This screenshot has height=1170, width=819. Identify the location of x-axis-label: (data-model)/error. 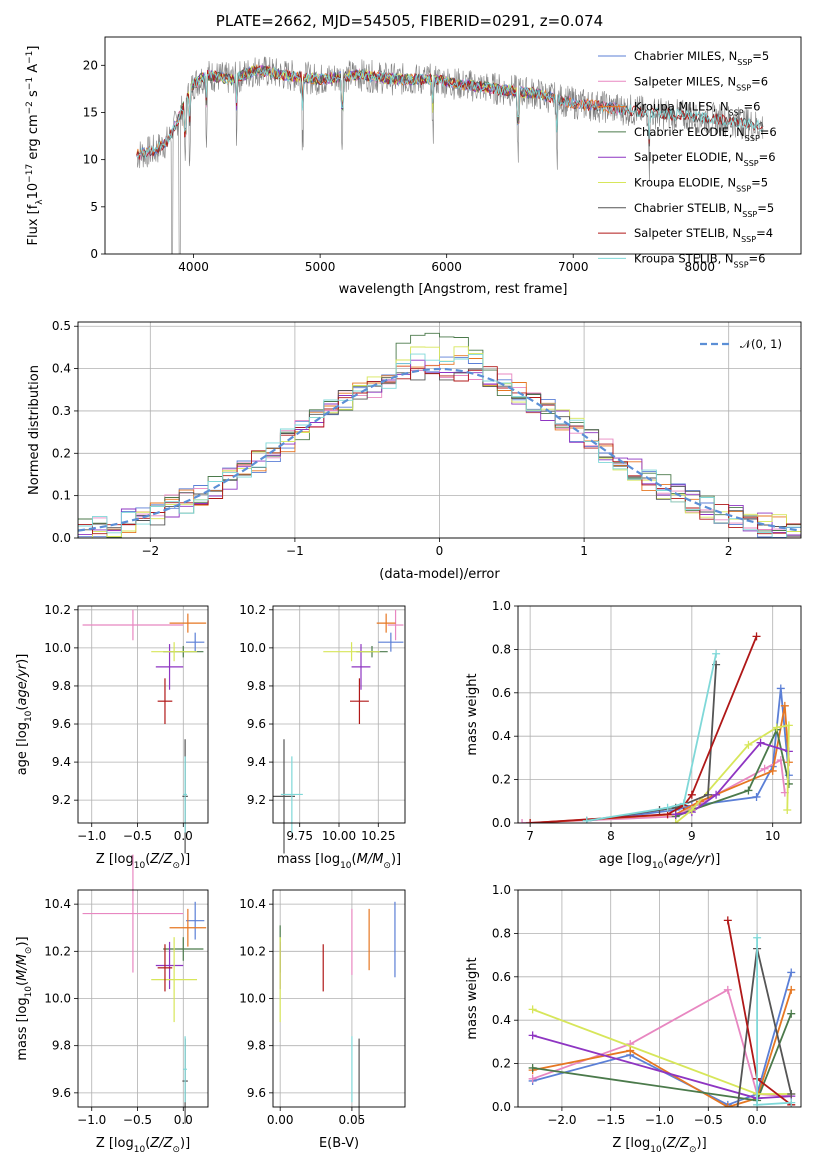
(439, 574).